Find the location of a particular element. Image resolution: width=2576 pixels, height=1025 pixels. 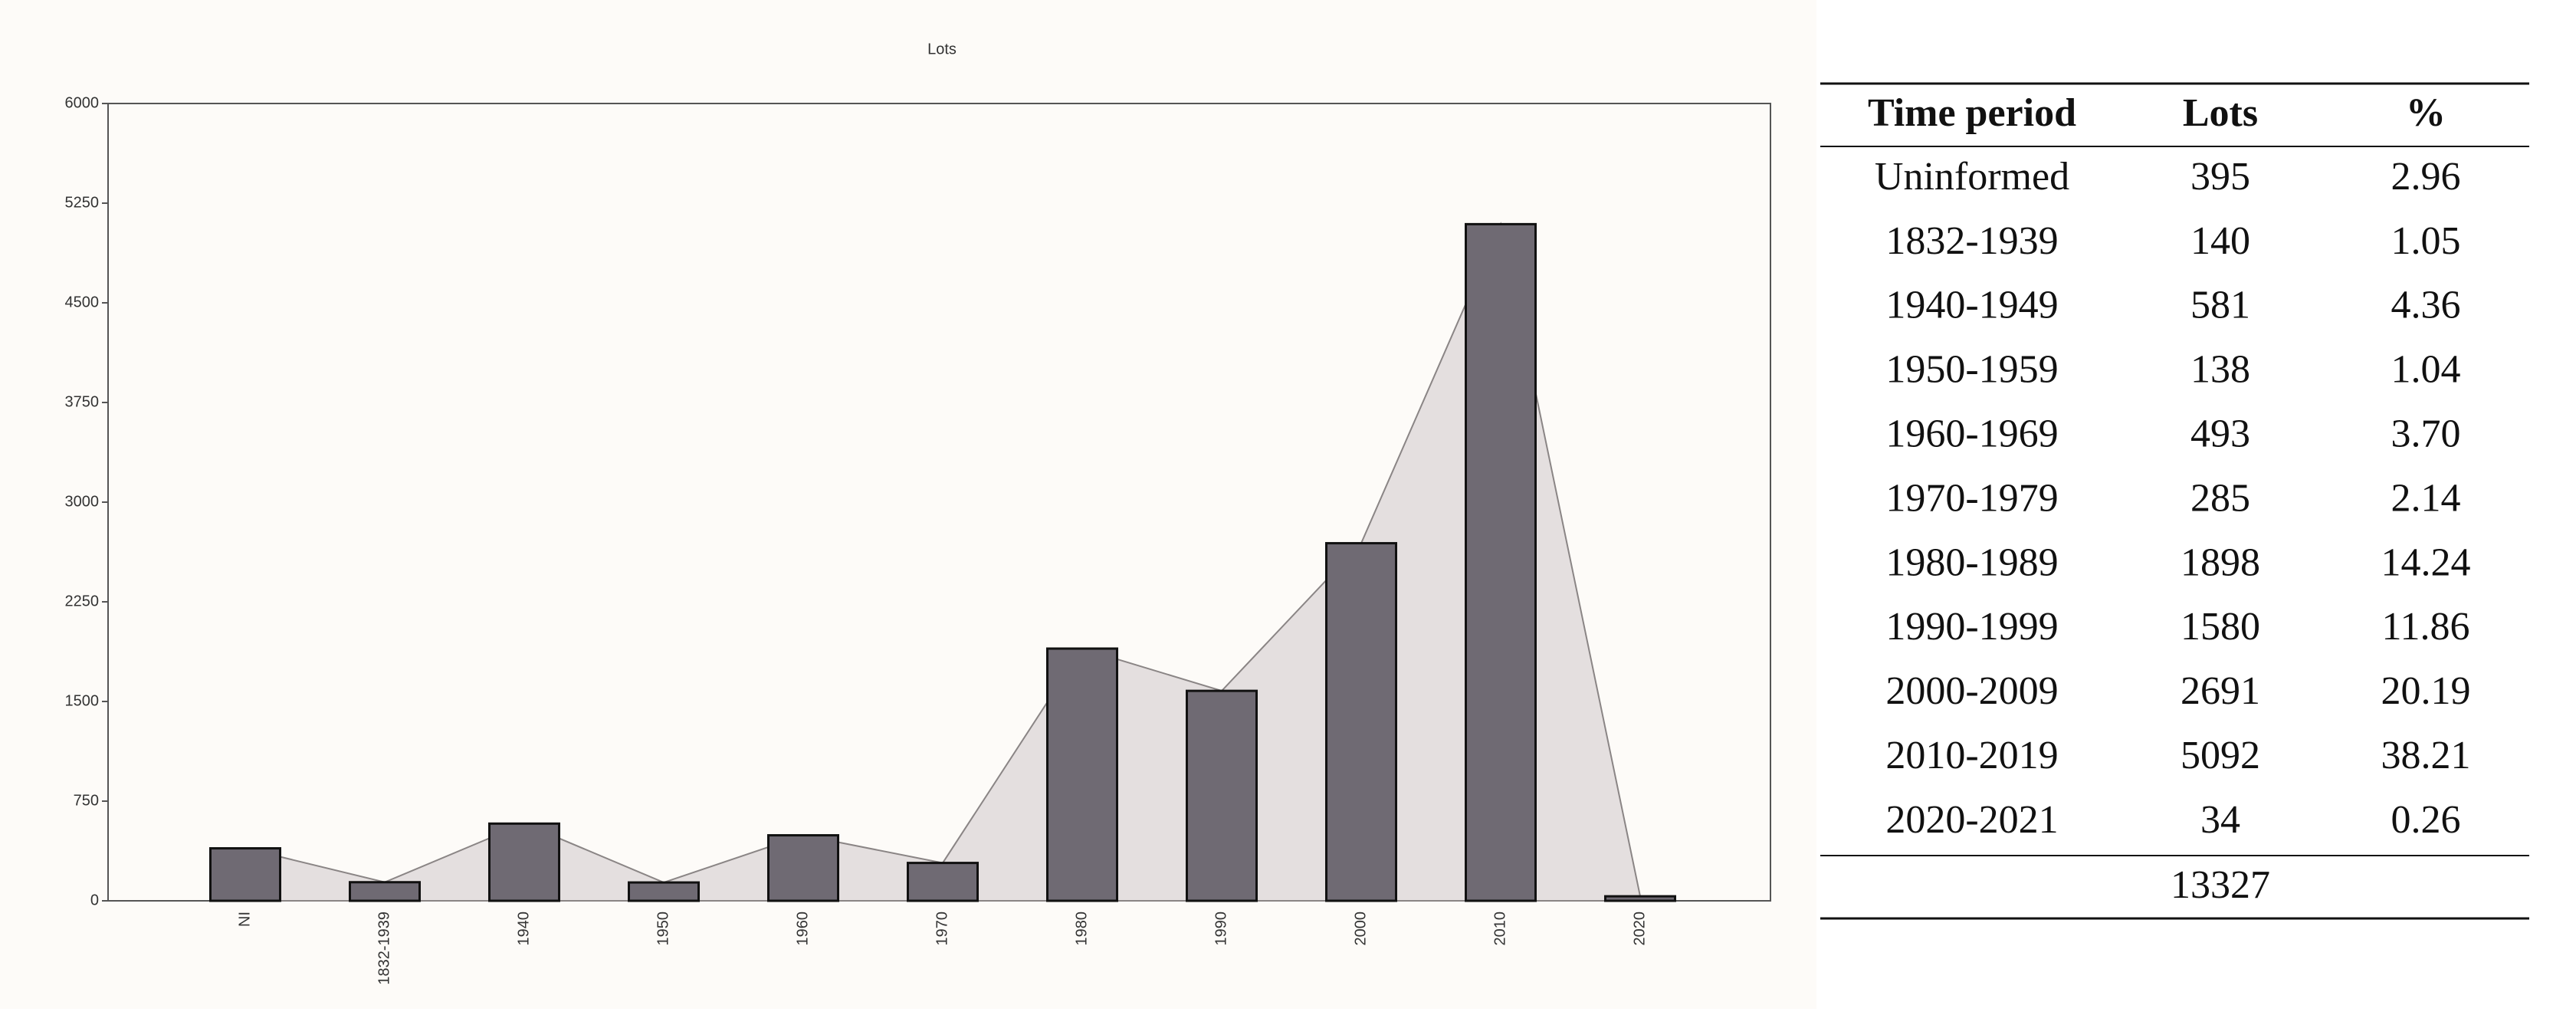

table-cell: 2010-2019 is located at coordinates (1971, 755).